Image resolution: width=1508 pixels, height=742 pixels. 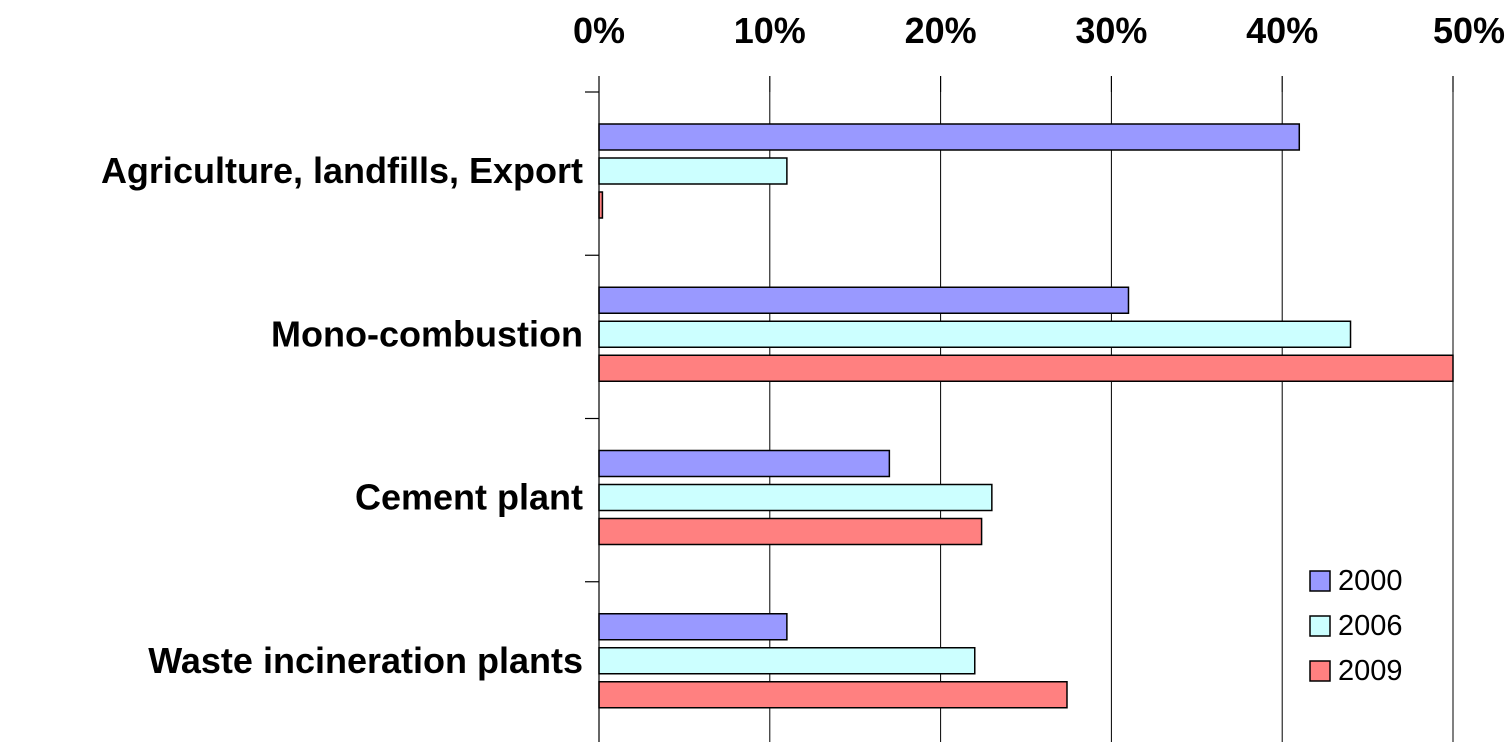 I want to click on x-tick-label: 40%, so click(x=1282, y=30).